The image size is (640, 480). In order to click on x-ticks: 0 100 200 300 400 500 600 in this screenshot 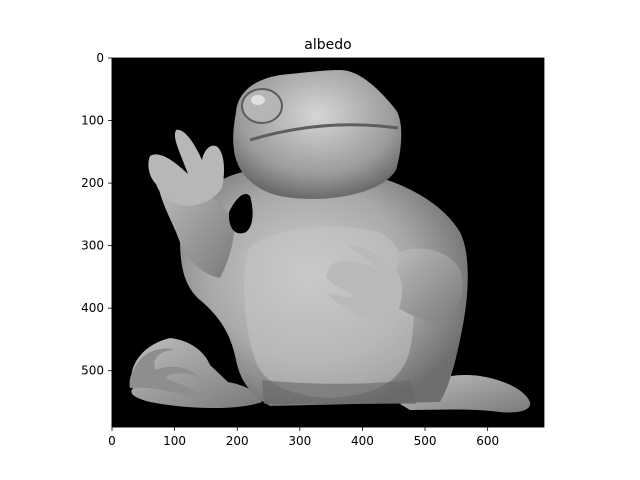, I will do `click(303, 437)`.